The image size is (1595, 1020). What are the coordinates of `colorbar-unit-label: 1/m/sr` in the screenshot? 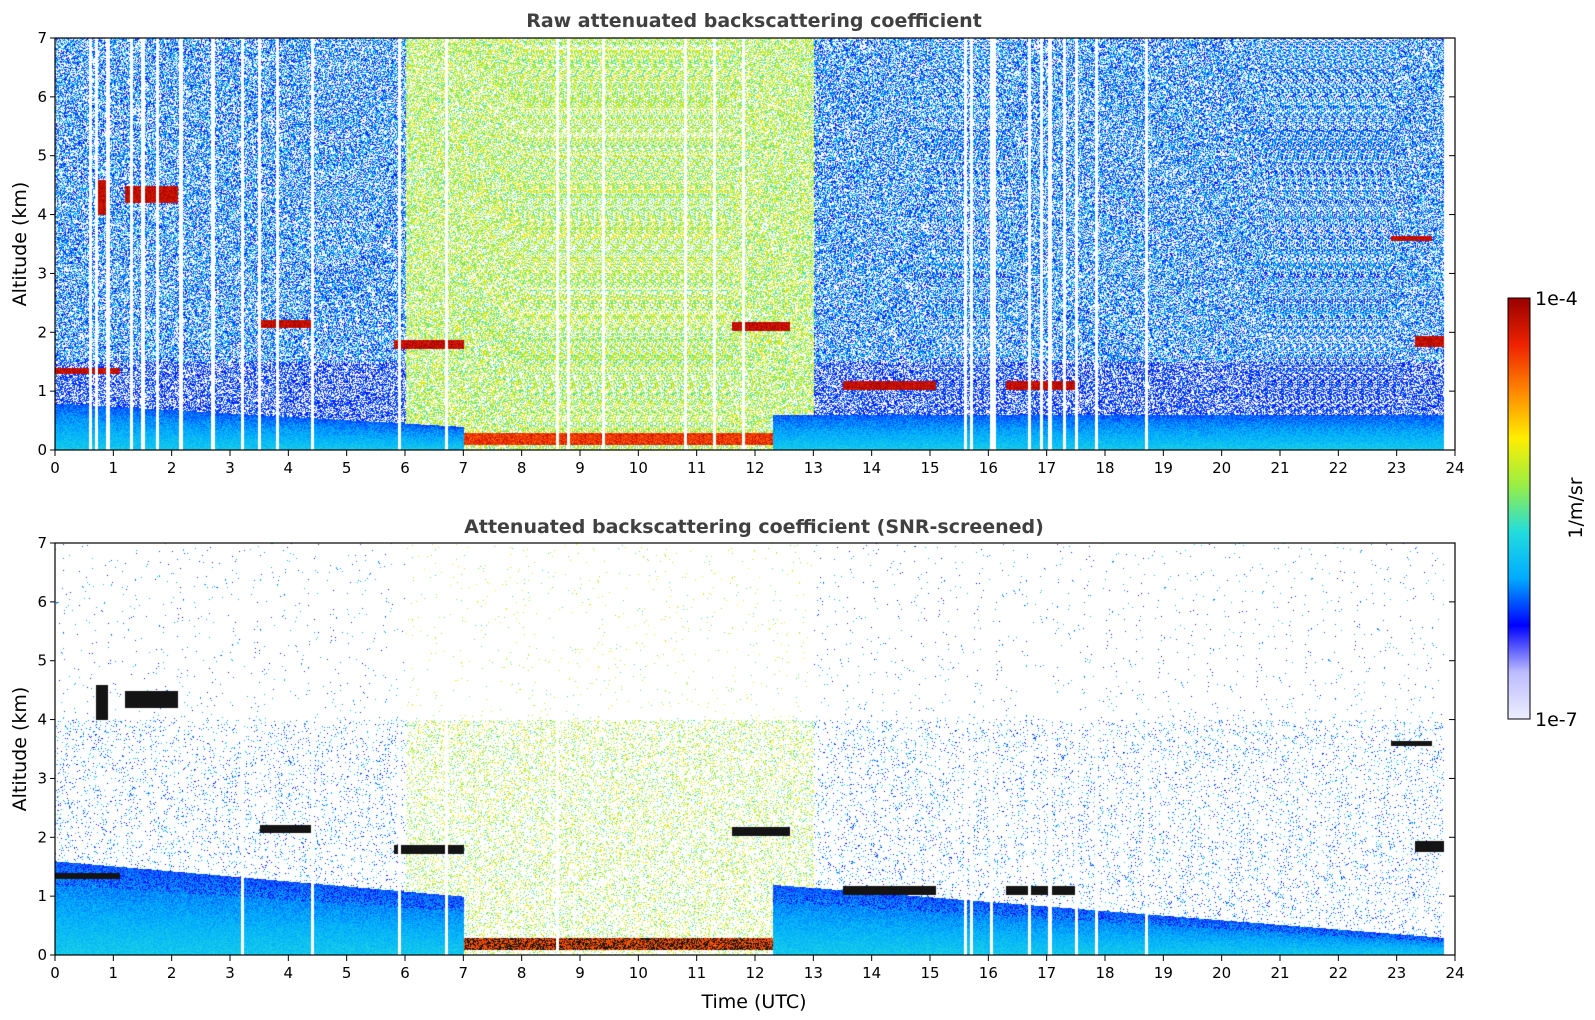 It's located at (1576, 507).